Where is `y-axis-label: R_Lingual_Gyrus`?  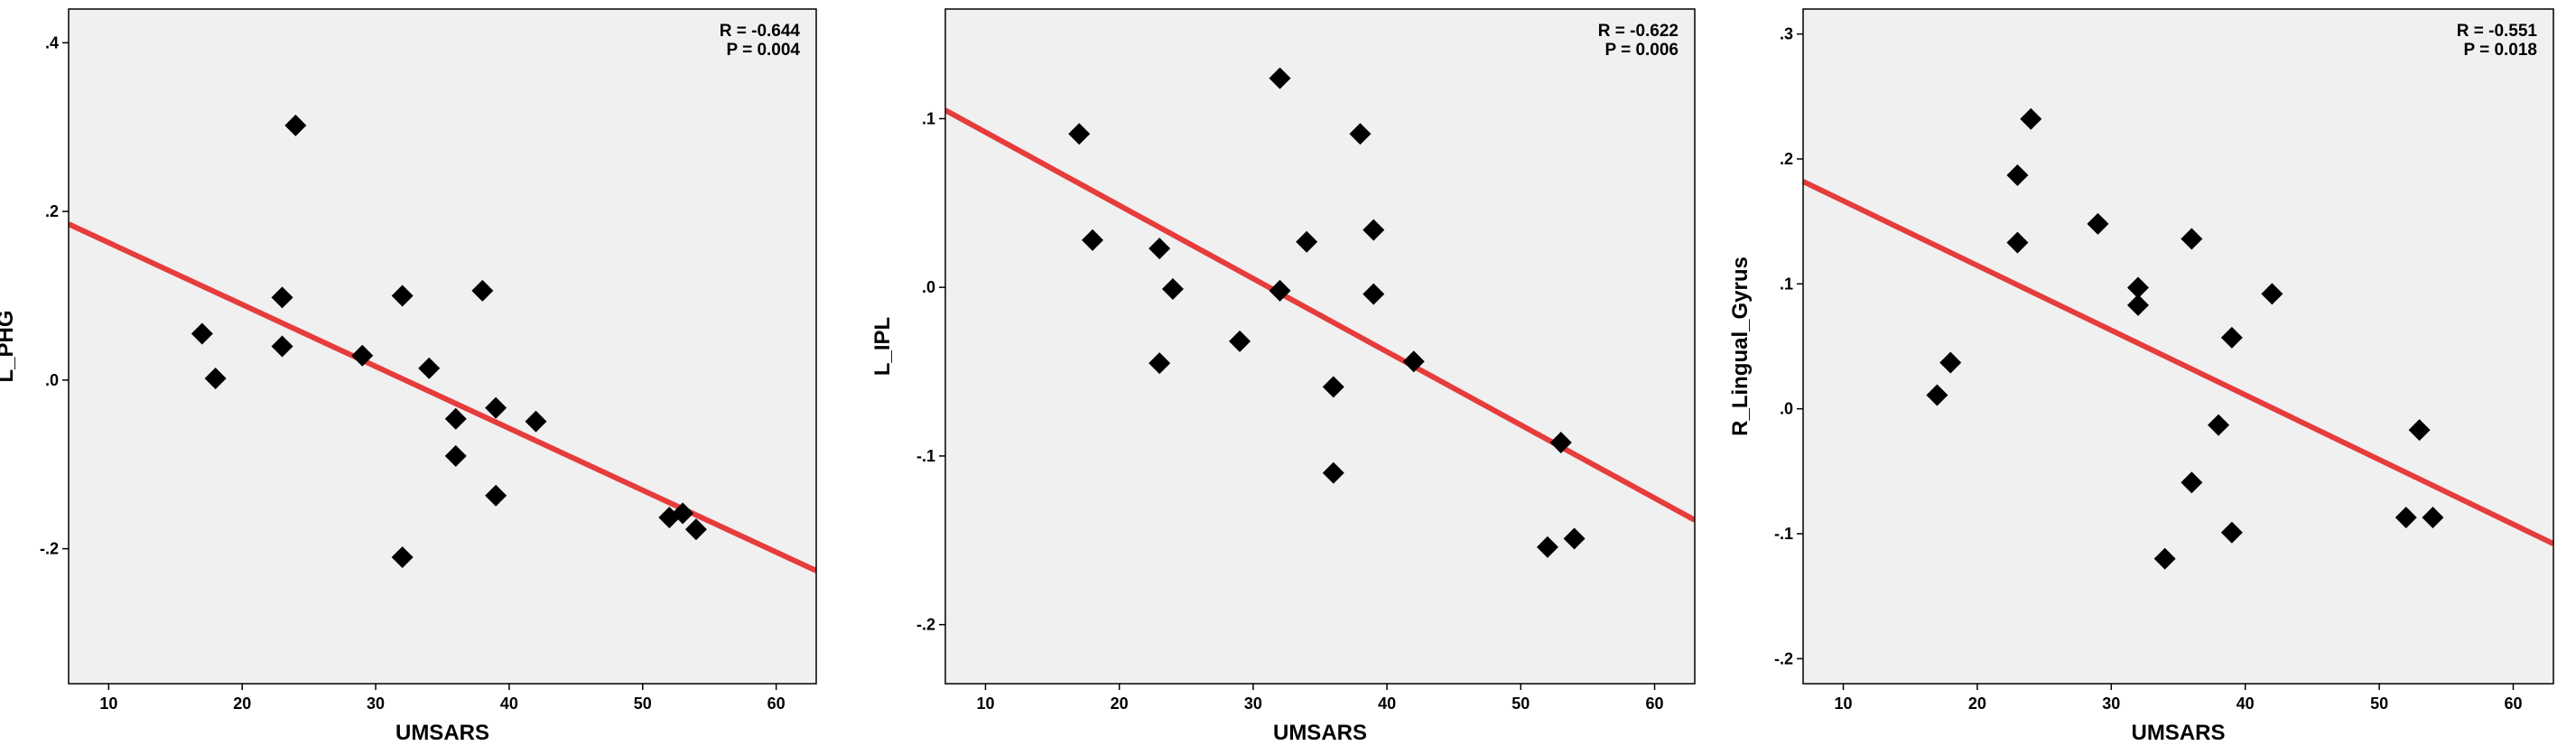 y-axis-label: R_Lingual_Gyrus is located at coordinates (1740, 346).